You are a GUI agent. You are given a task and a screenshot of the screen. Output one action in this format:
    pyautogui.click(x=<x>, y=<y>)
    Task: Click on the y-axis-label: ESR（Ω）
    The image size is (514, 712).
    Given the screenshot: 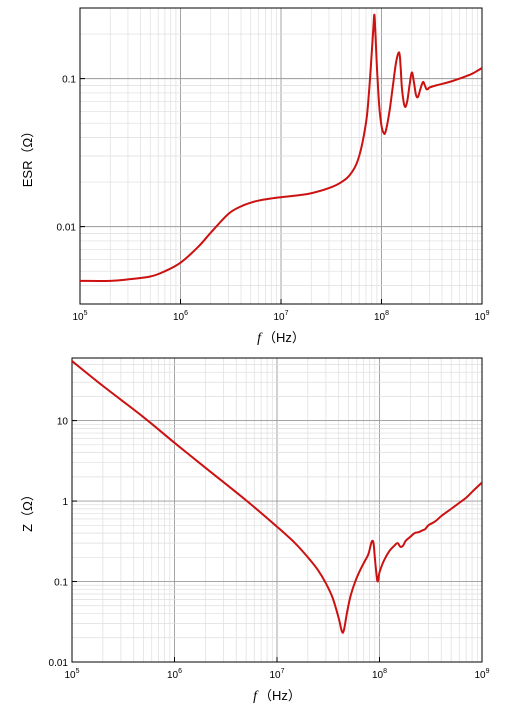 What is the action you would take?
    pyautogui.click(x=27, y=156)
    